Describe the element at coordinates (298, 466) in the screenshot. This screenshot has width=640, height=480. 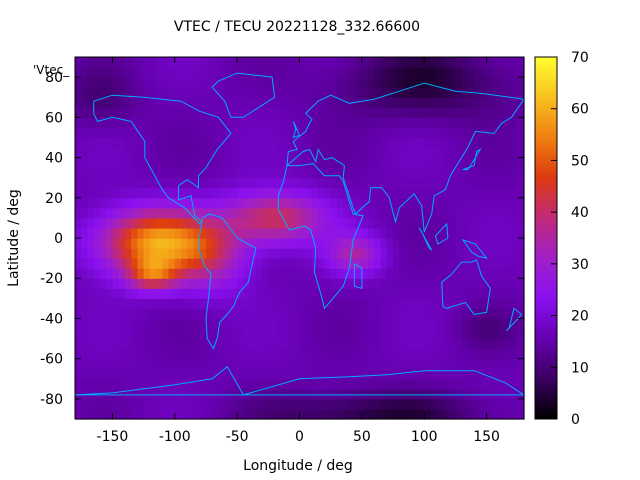
I see `x-axis-label: Longitude / deg` at that location.